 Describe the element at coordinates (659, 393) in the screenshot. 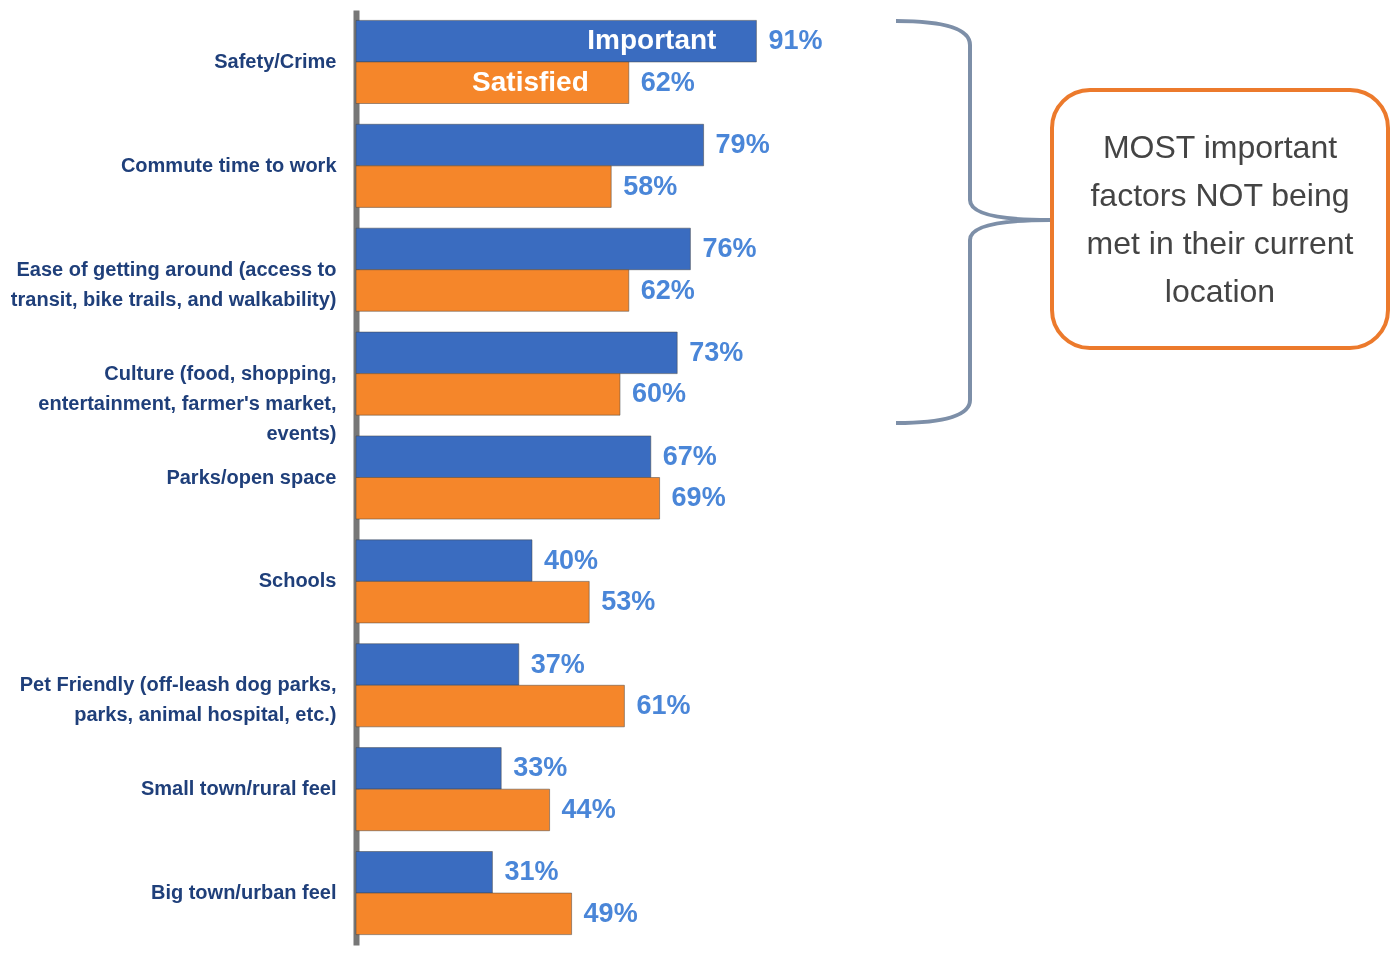

I see `data-label: 60%` at that location.